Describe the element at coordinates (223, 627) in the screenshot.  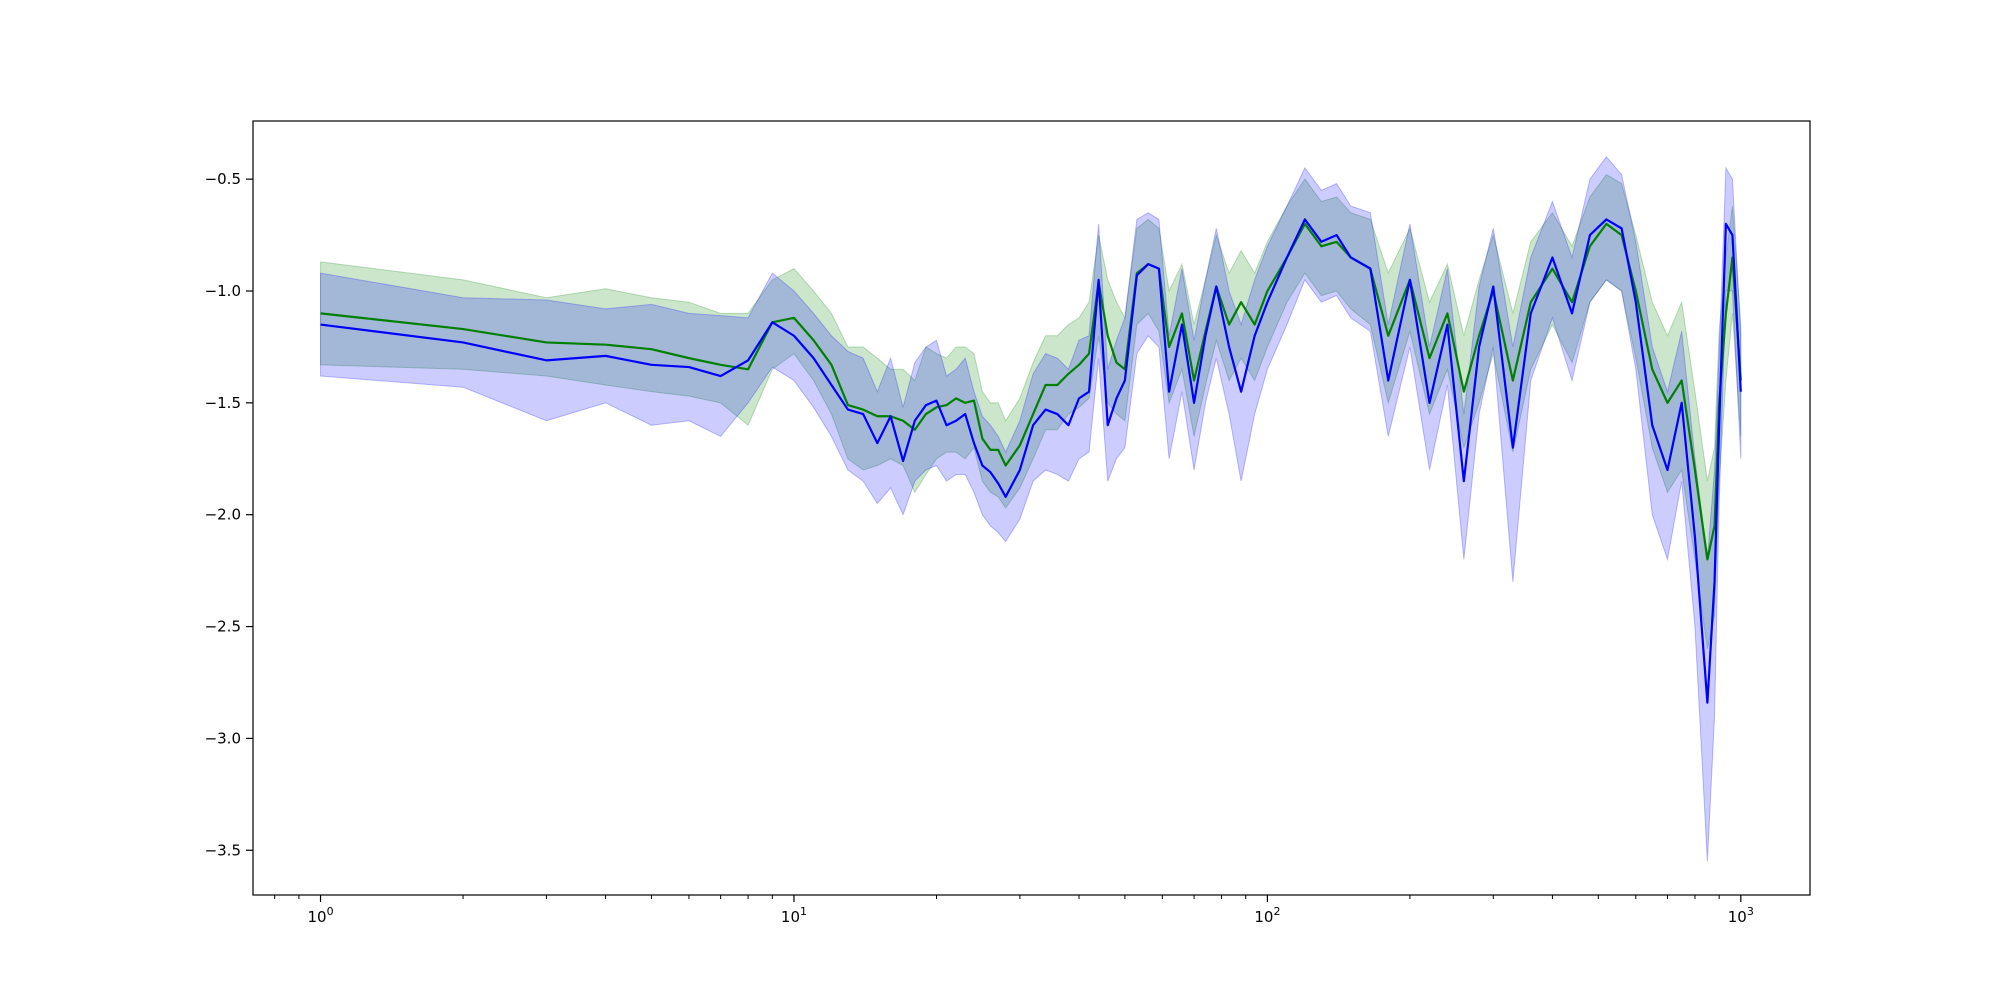
I see `y-tick-label: −2.5` at that location.